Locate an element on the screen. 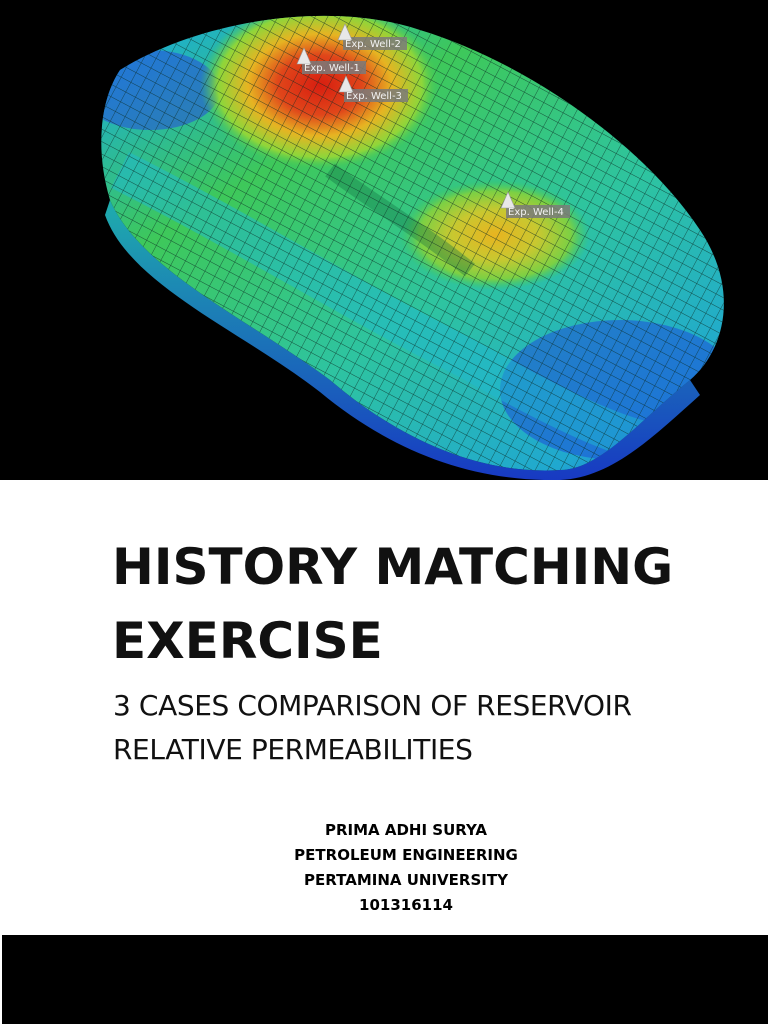  title-line-1: HISTORY MATCHING is located at coordinates (393, 567).